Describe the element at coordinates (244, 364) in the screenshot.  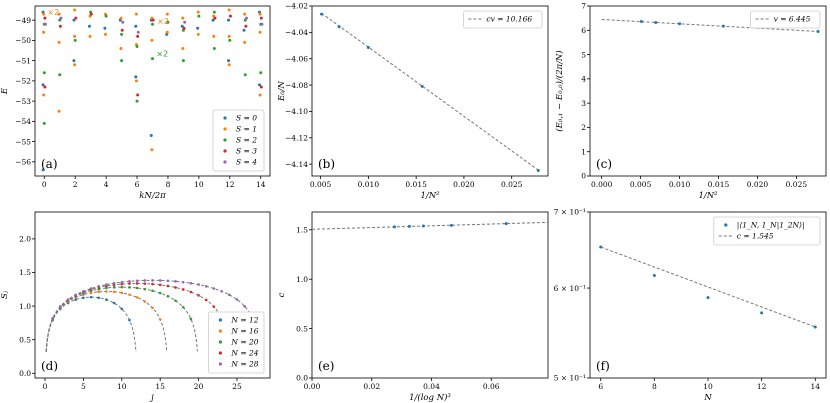
I see `legend-label: N = 28` at that location.